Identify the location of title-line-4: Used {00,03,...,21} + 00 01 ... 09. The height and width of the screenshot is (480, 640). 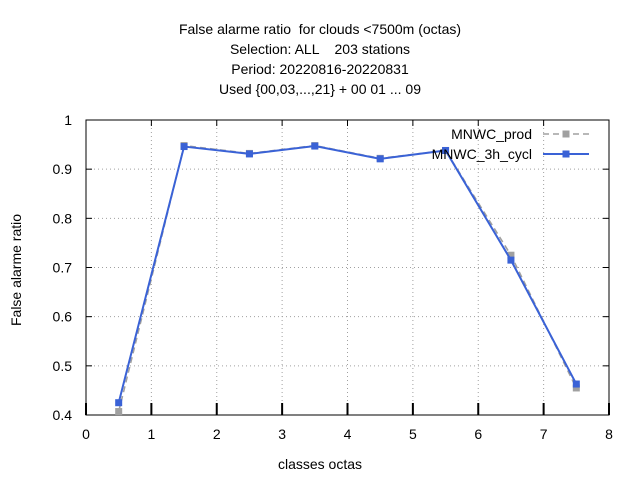
(320, 89).